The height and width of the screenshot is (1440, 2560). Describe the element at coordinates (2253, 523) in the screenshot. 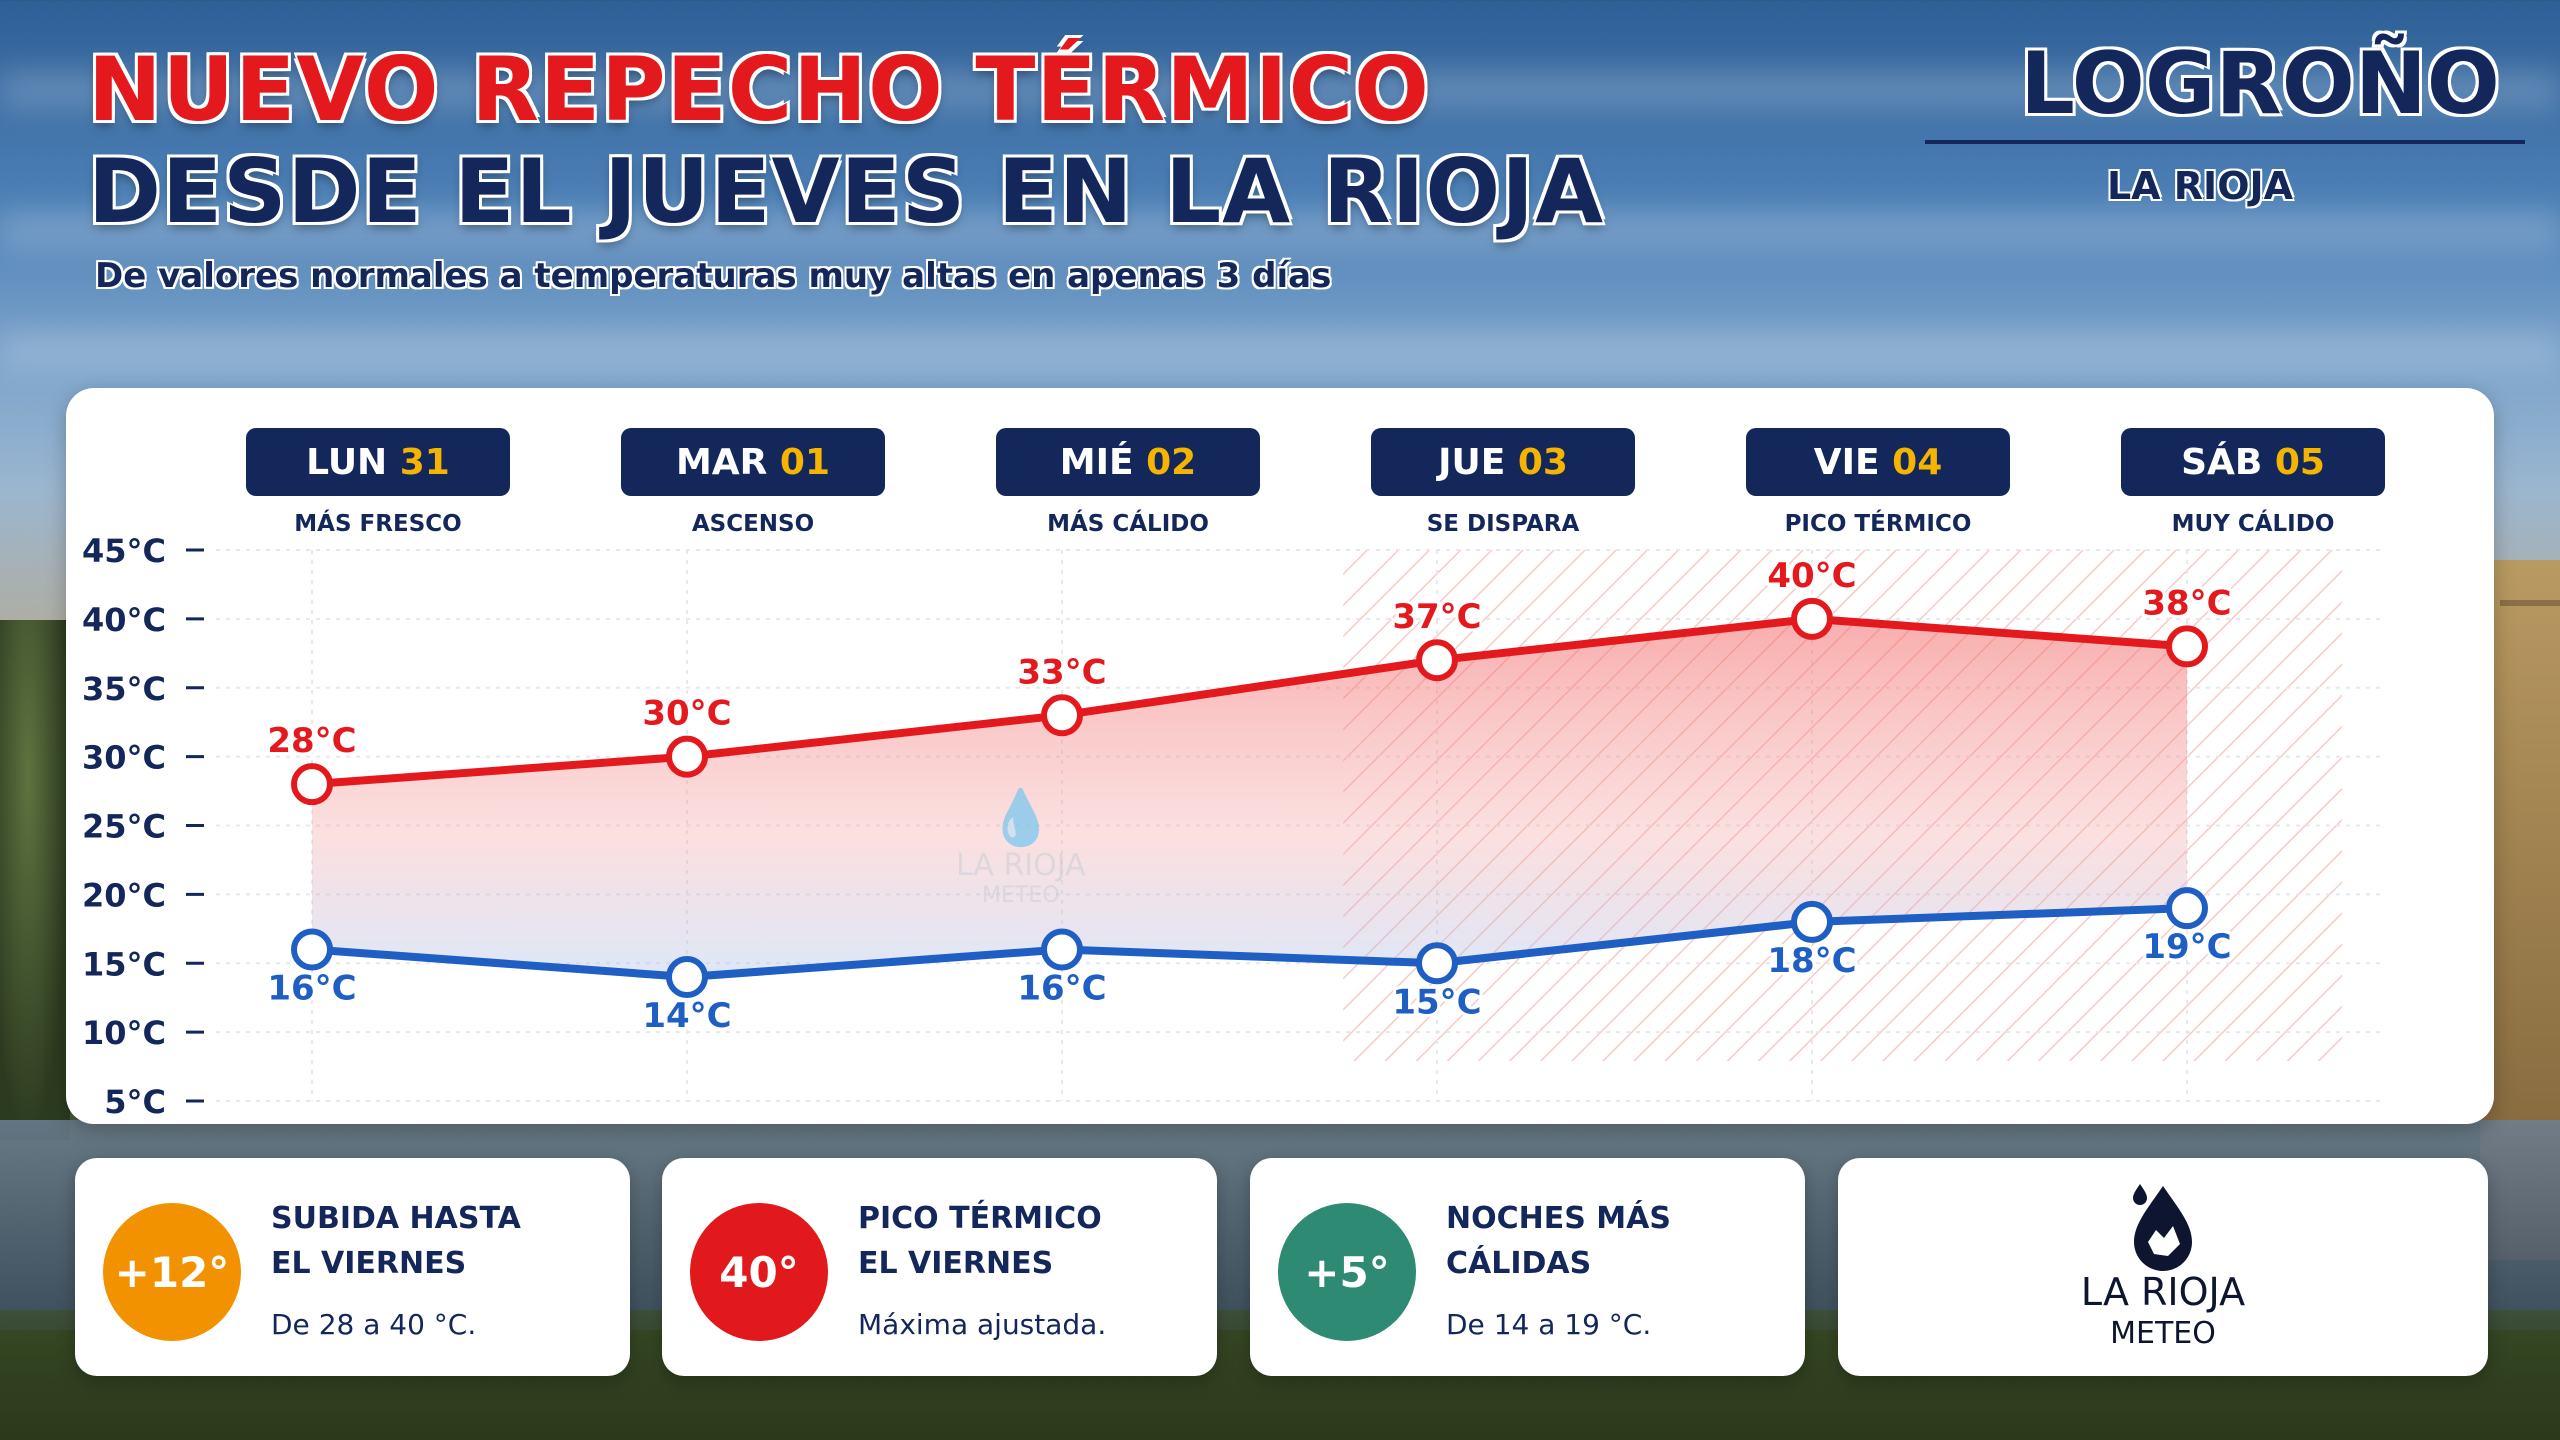

I see `day-note: MUY CÁLIDO` at that location.